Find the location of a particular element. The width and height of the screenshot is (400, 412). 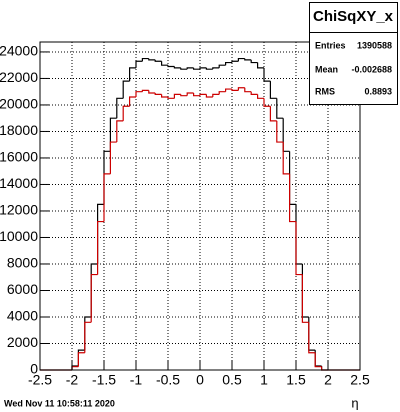

x-axis-label: η is located at coordinates (354, 402).